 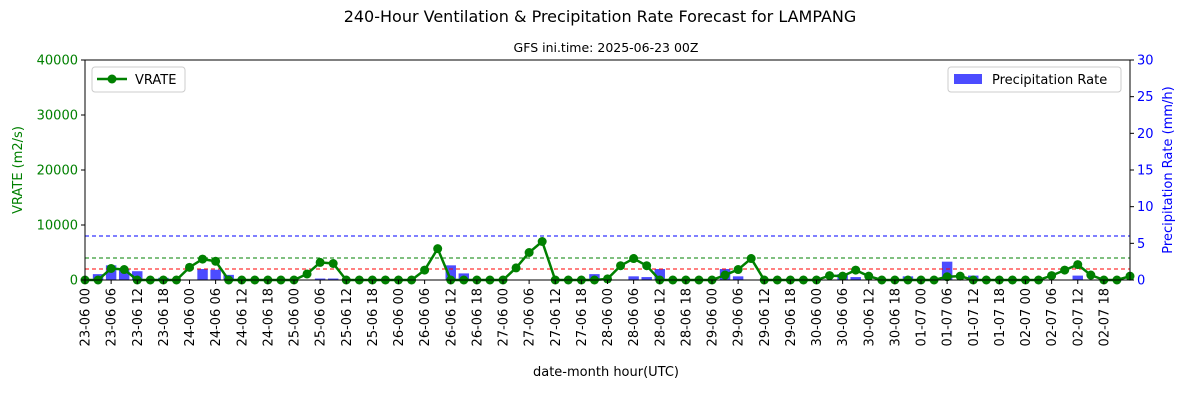 I want to click on y-axis-label-right: Precipitation Rate (mm/h), so click(x=1168, y=169).